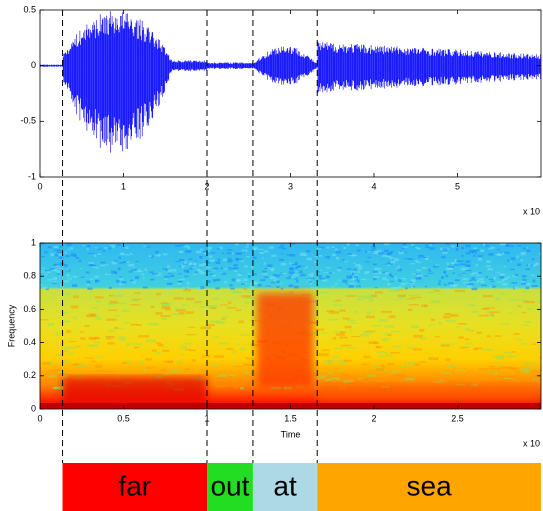 The height and width of the screenshot is (511, 543). Describe the element at coordinates (206, 186) in the screenshot. I see `x-tick-label: 2` at that location.